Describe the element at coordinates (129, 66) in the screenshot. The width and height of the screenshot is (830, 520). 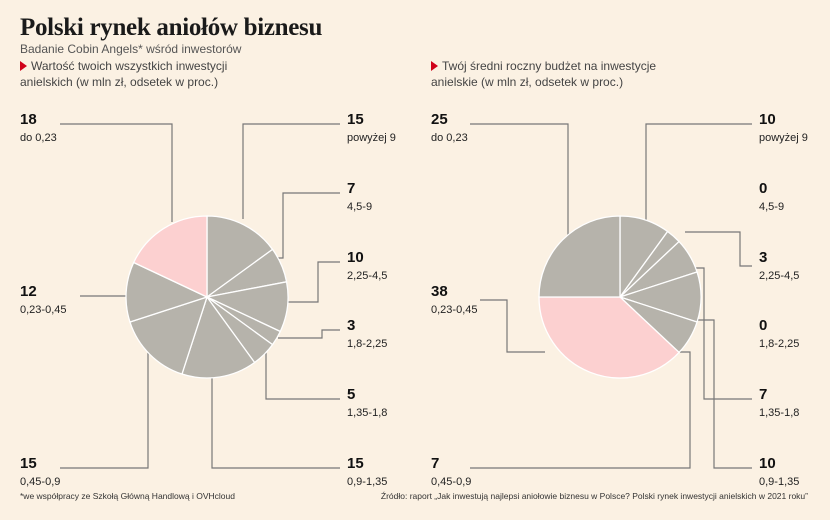
I see `chart-1-heading-line-1: Wartość twoich wszystkich inwestycji` at that location.